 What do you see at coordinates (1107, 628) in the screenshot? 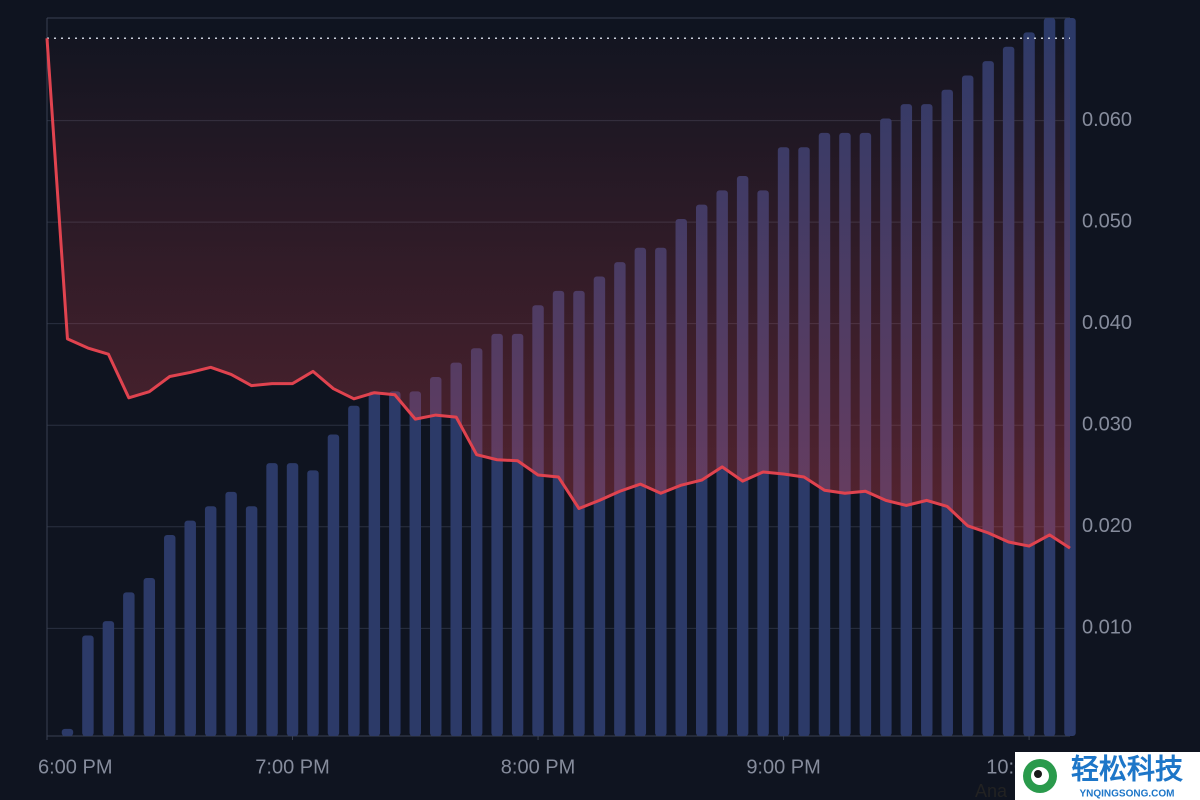
I see `y-tick-label: 0.010` at bounding box center [1107, 628].